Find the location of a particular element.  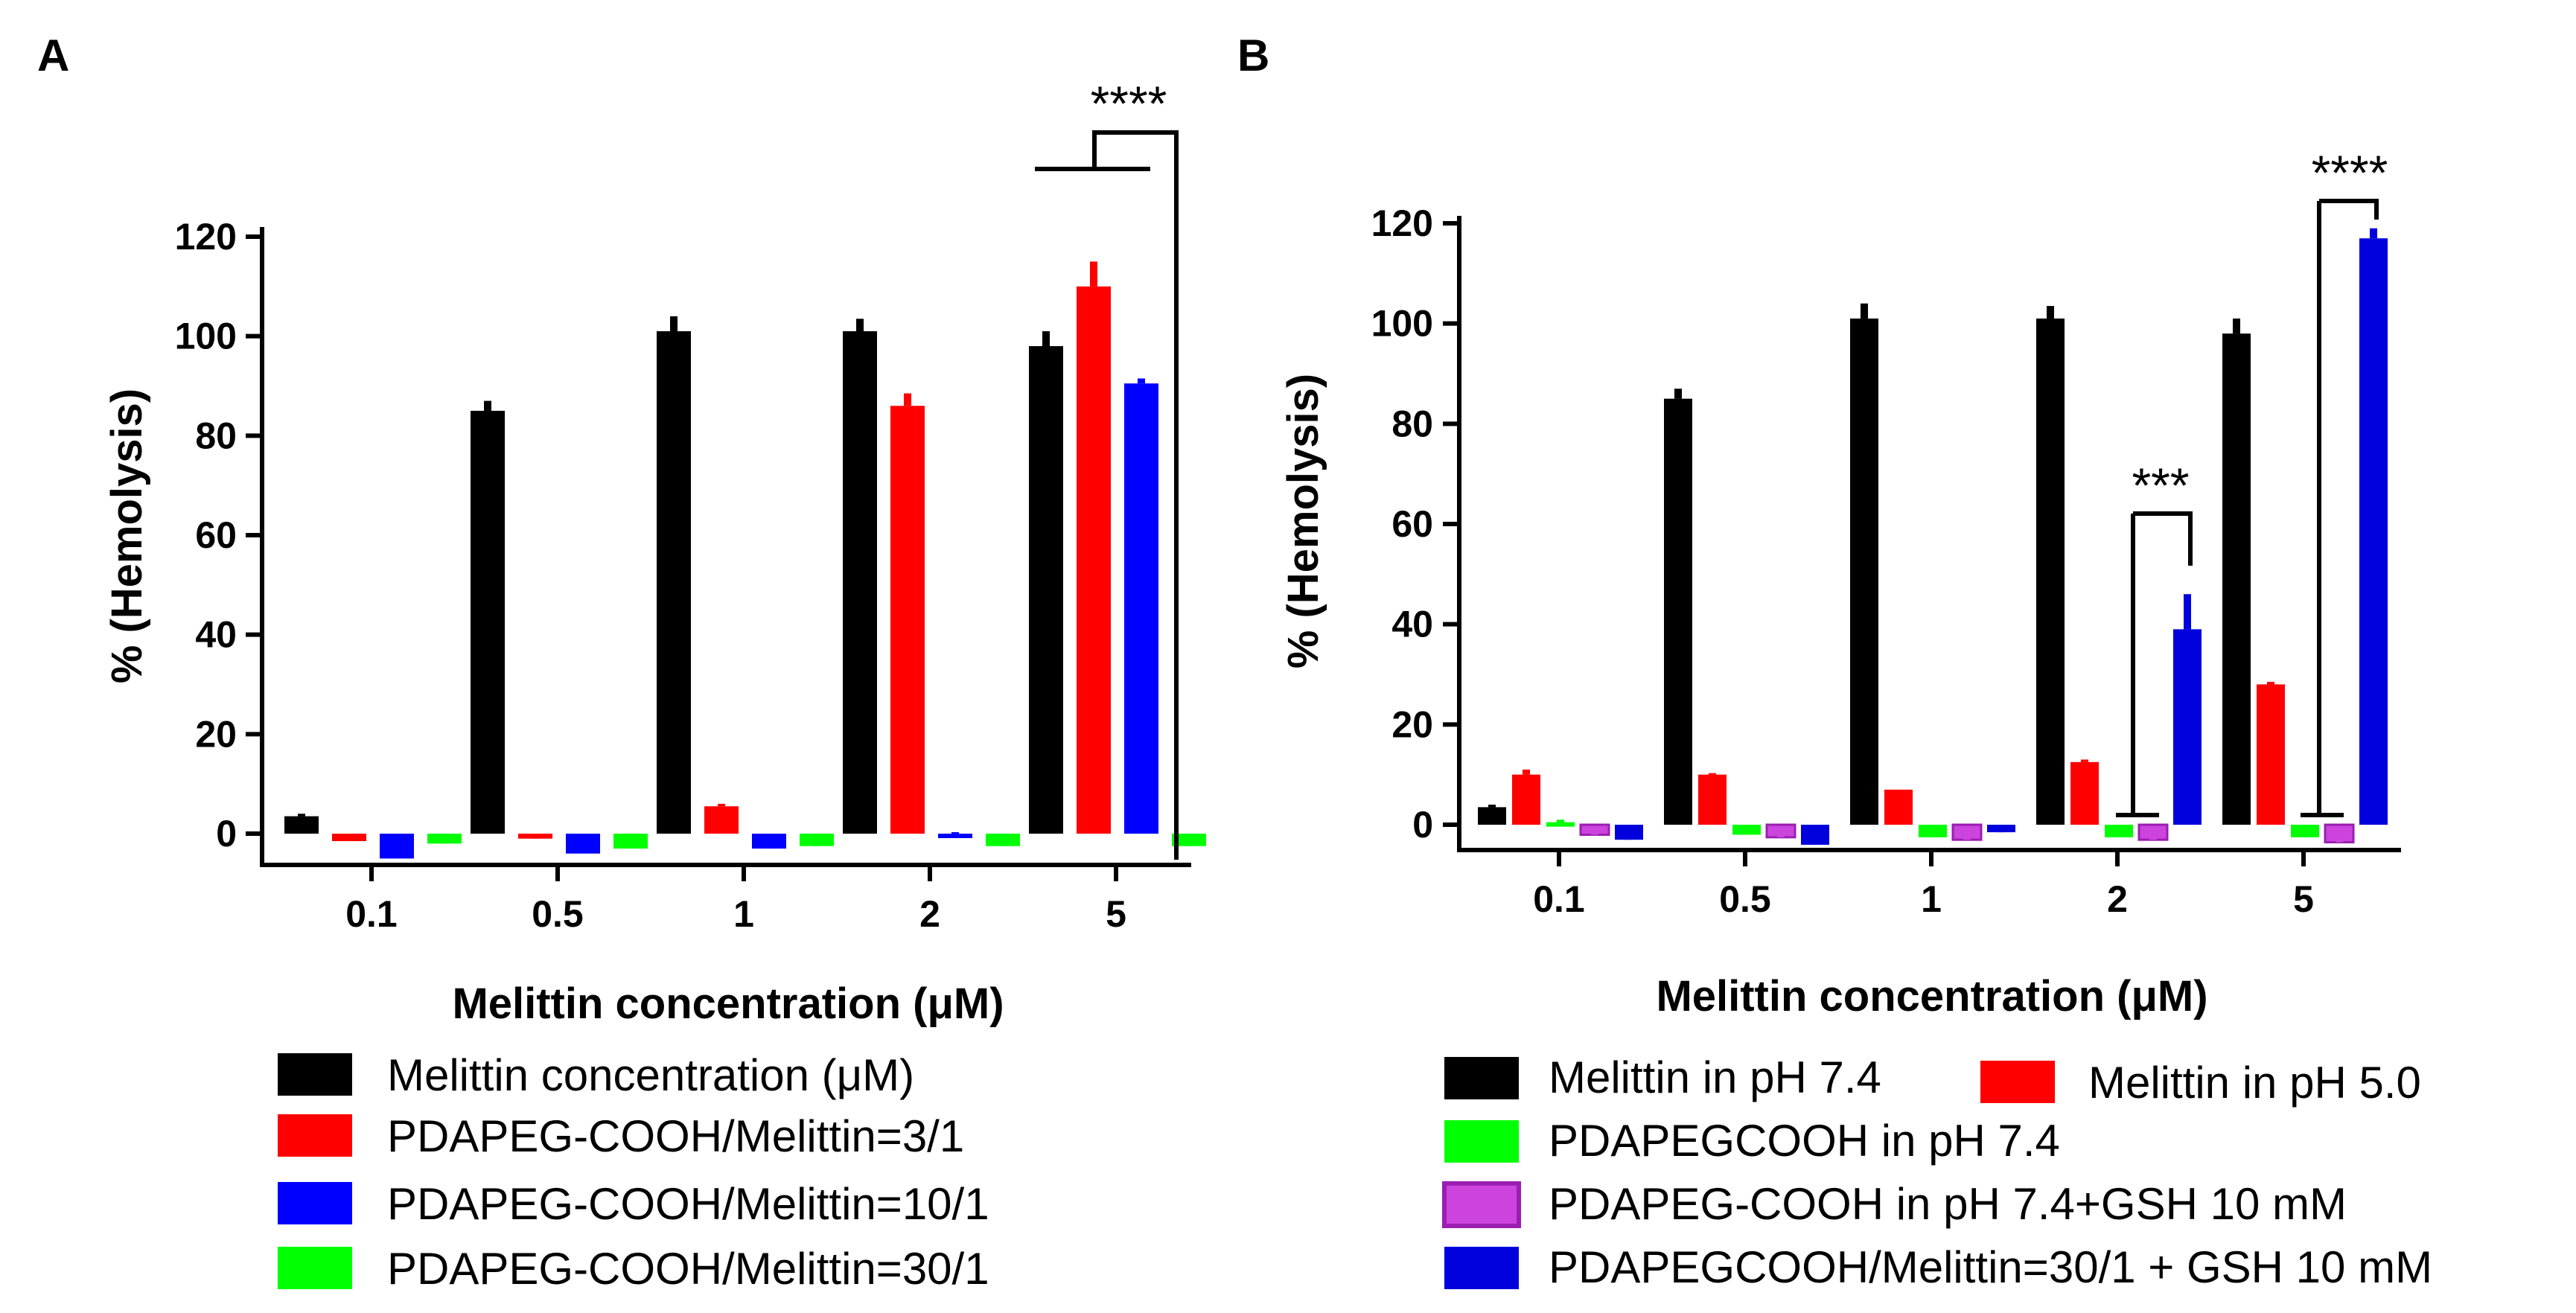

b-ytick-label-60: 60 is located at coordinates (1412, 524).